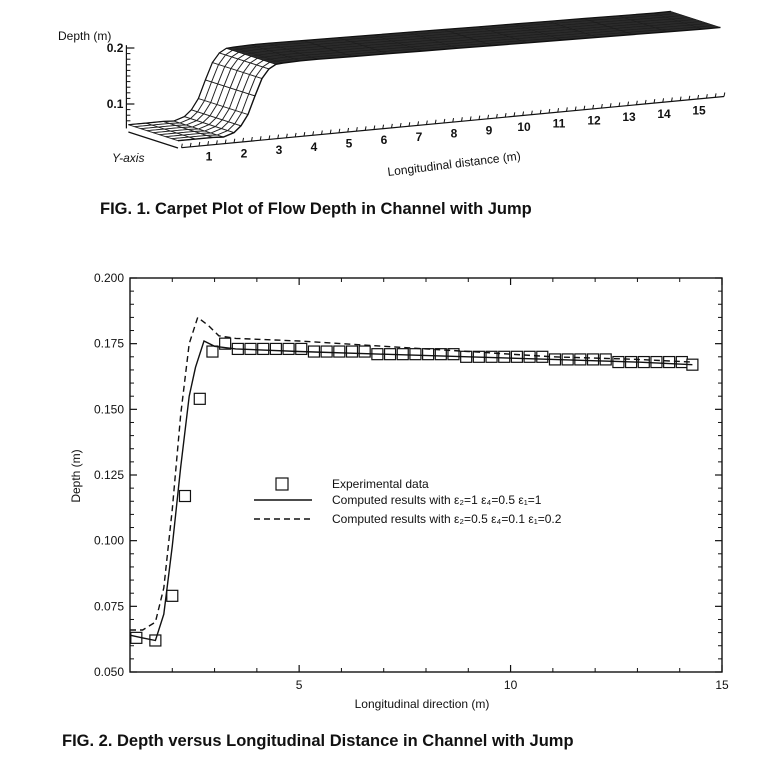  What do you see at coordinates (380, 484) in the screenshot?
I see `legend-label: Experimental data` at bounding box center [380, 484].